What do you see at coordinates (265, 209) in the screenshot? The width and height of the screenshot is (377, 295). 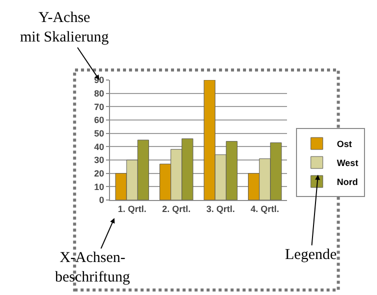 I see `x-tick-label: 4. Qrtl.` at bounding box center [265, 209].